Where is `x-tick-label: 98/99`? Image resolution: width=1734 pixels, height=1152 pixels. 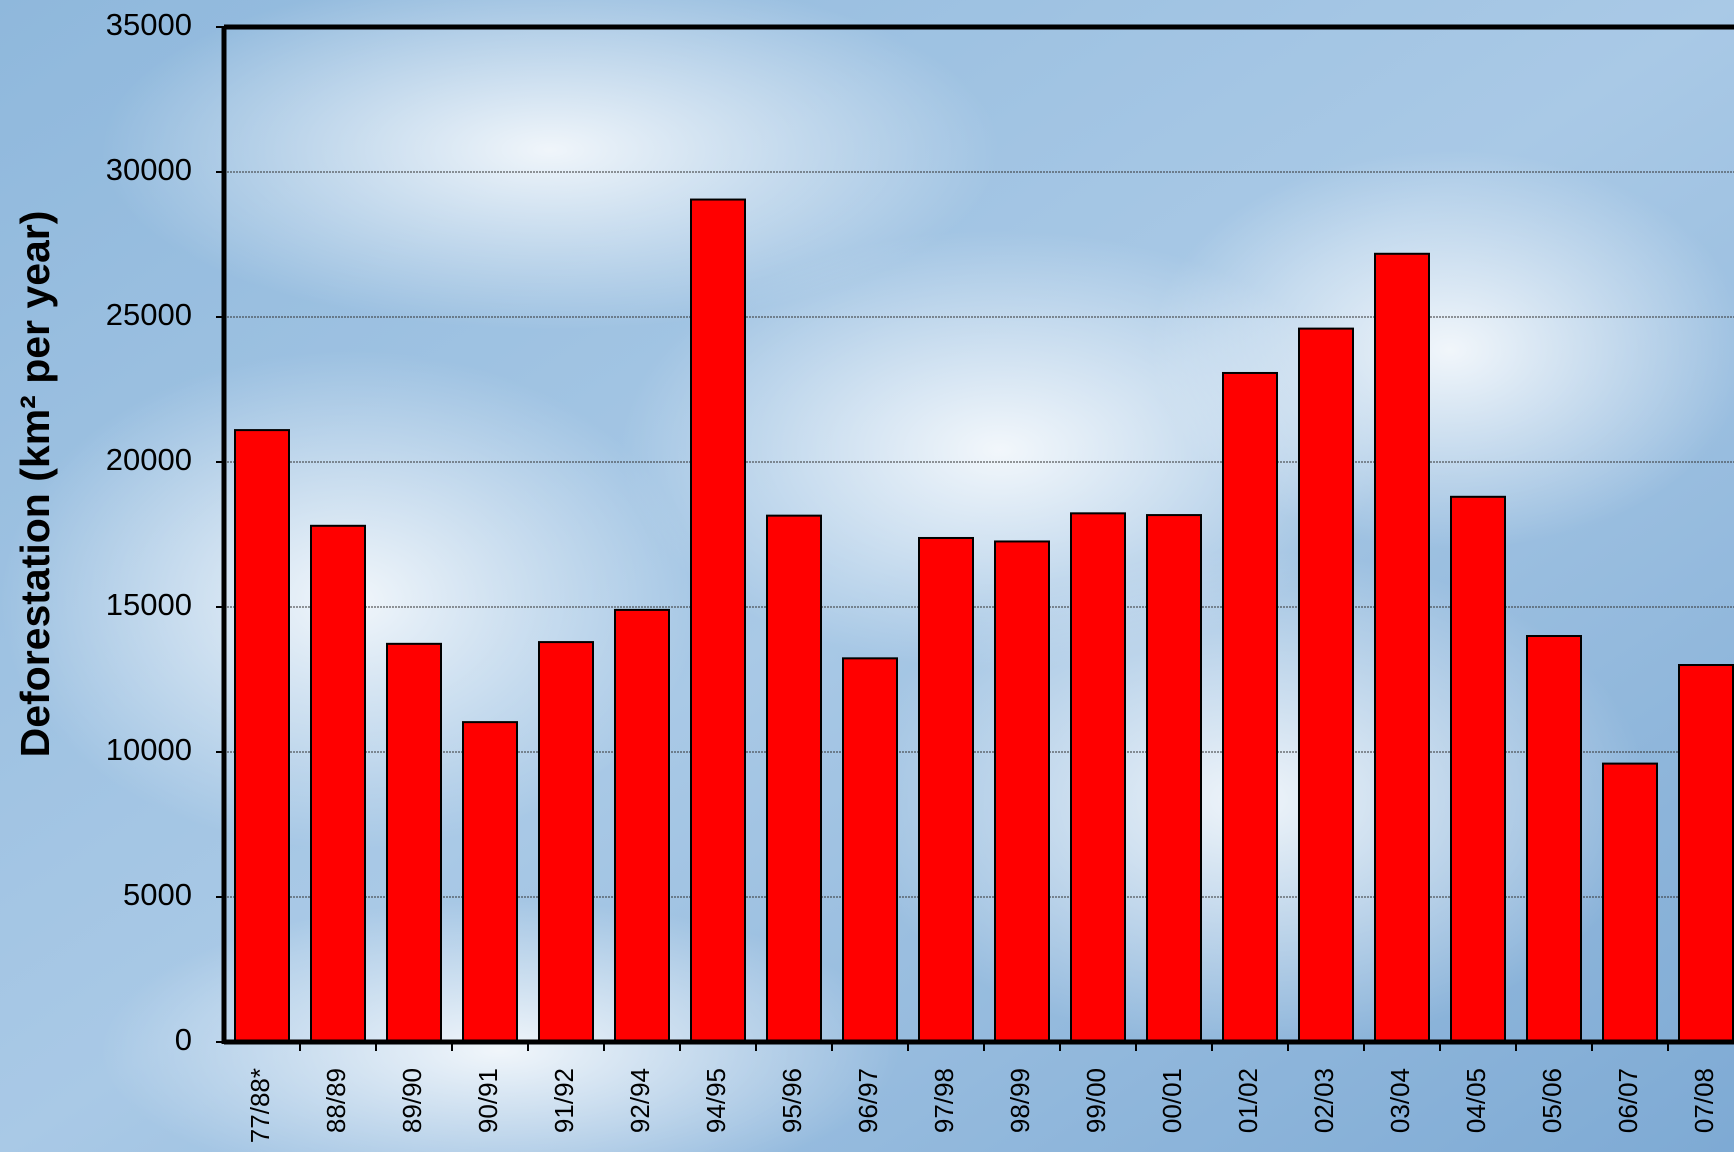 x-tick-label: 98/99 is located at coordinates (1020, 1100).